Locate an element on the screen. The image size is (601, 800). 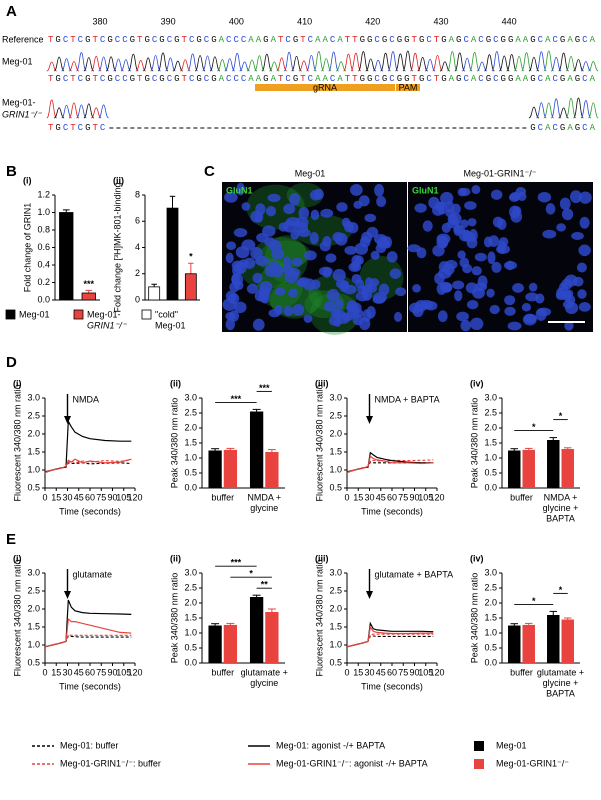
x-tick-label: NMDA + is located at coordinates (264, 497).